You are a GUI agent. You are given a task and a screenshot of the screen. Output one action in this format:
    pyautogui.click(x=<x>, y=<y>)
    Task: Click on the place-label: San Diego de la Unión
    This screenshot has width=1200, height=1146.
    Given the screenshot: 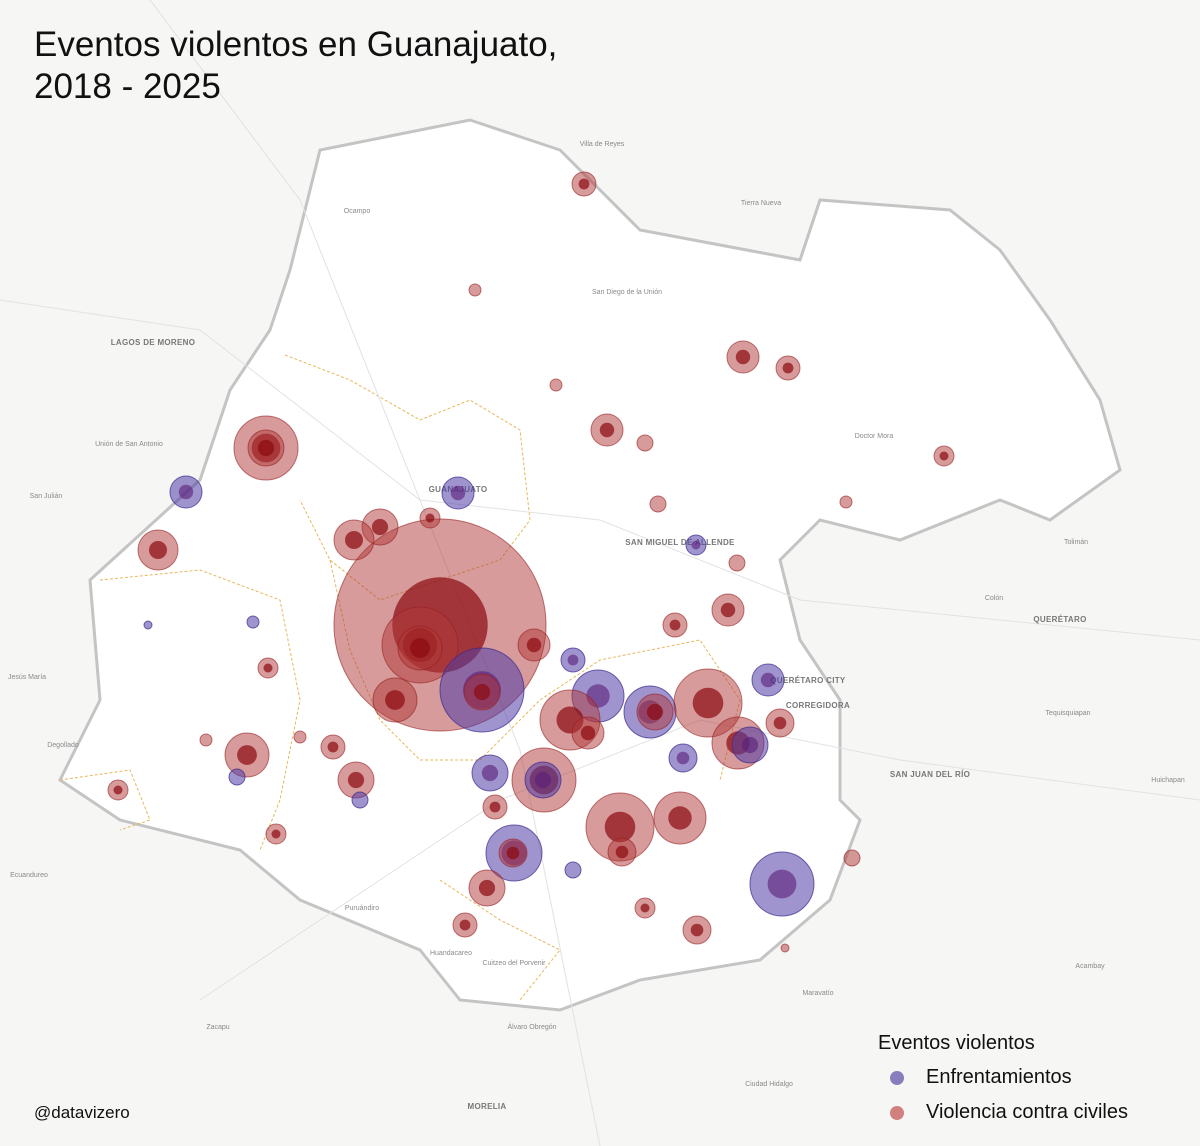 What is the action you would take?
    pyautogui.click(x=627, y=292)
    